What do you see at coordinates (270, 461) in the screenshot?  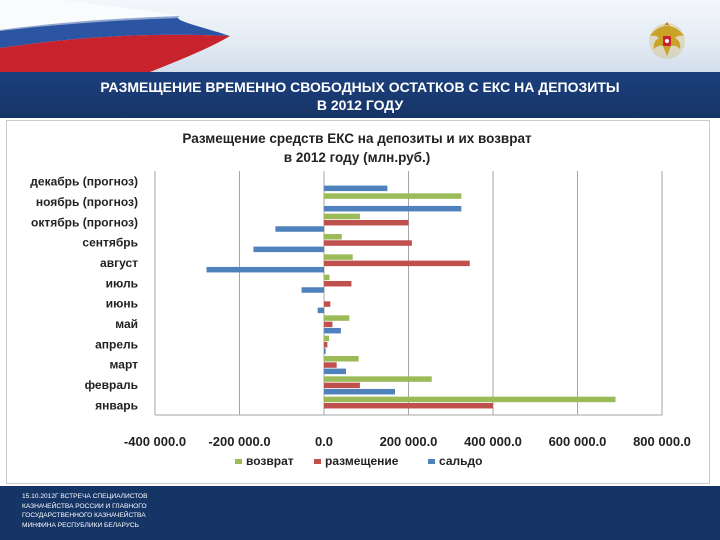 I see `legend-label: возврат` at bounding box center [270, 461].